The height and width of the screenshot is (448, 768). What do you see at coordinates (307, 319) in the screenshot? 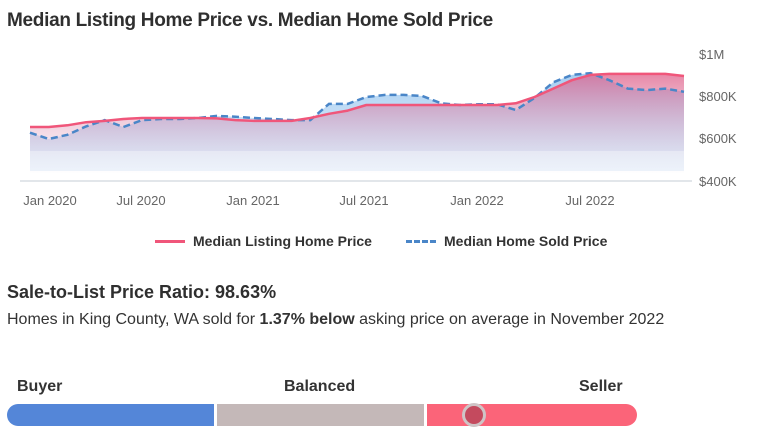
I see `desc-highlight: 1.37% below` at bounding box center [307, 319].